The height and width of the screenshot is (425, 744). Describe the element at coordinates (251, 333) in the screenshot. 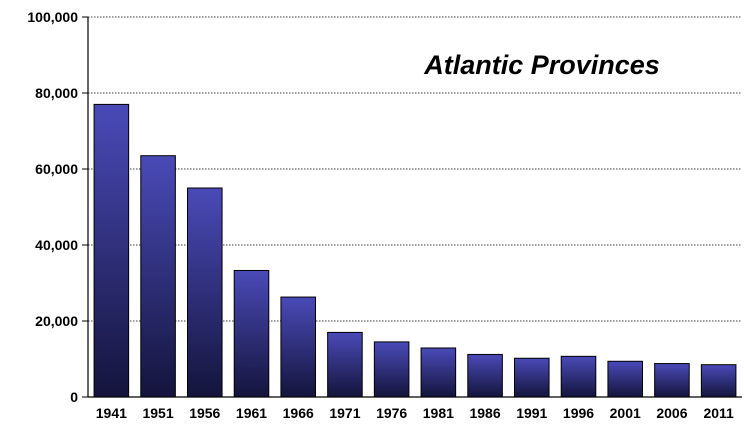

I see `bar-1961` at that location.